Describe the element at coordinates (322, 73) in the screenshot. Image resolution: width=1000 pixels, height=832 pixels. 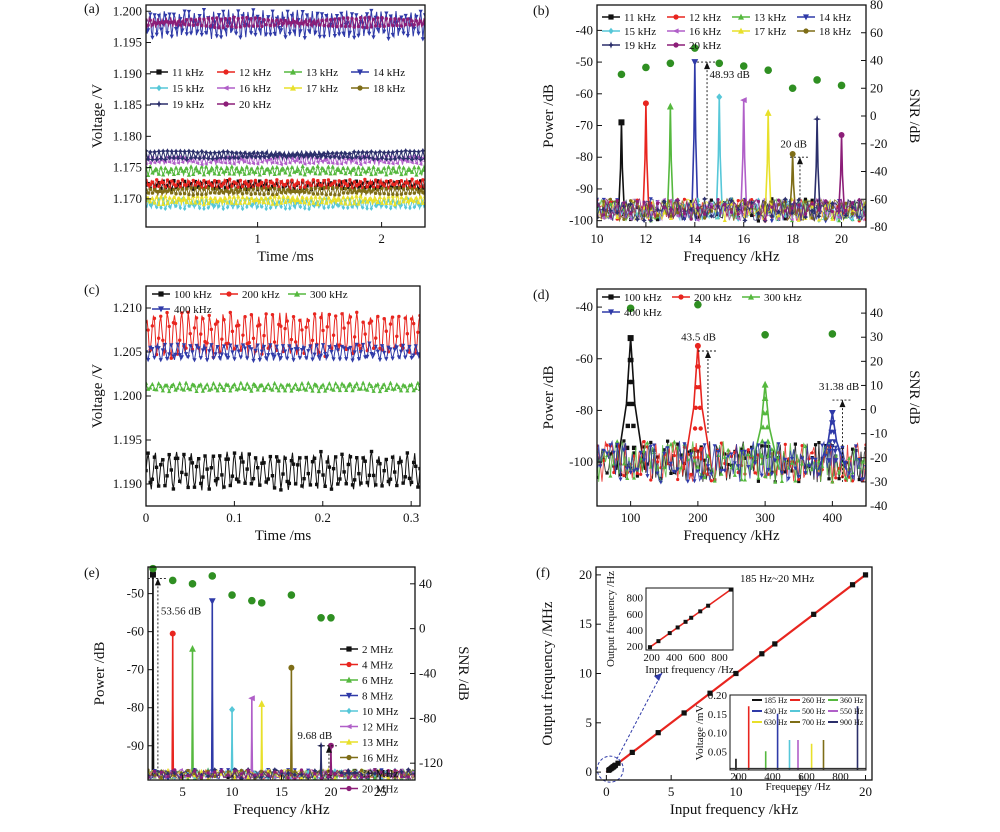
I see `legend-label: 13 kHz` at that location.